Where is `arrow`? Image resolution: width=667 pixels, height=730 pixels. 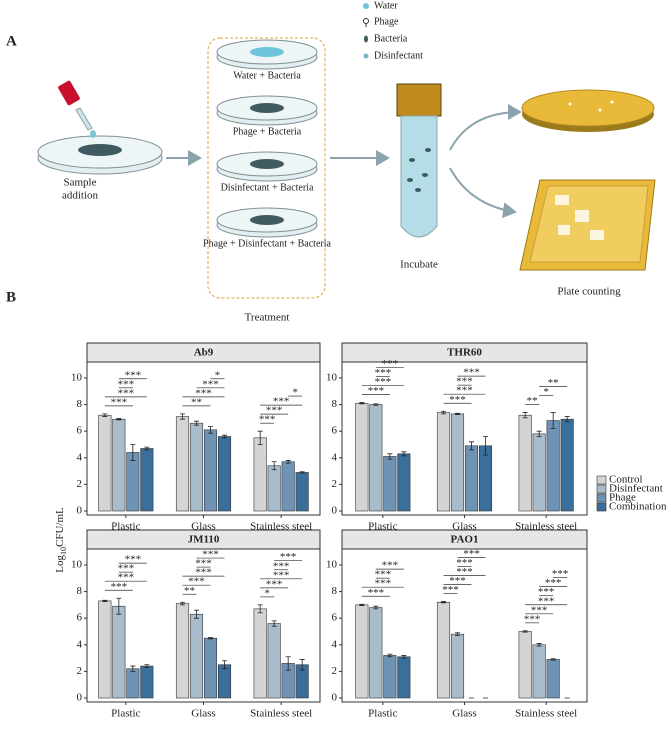 arrow is located at coordinates (483, 193).